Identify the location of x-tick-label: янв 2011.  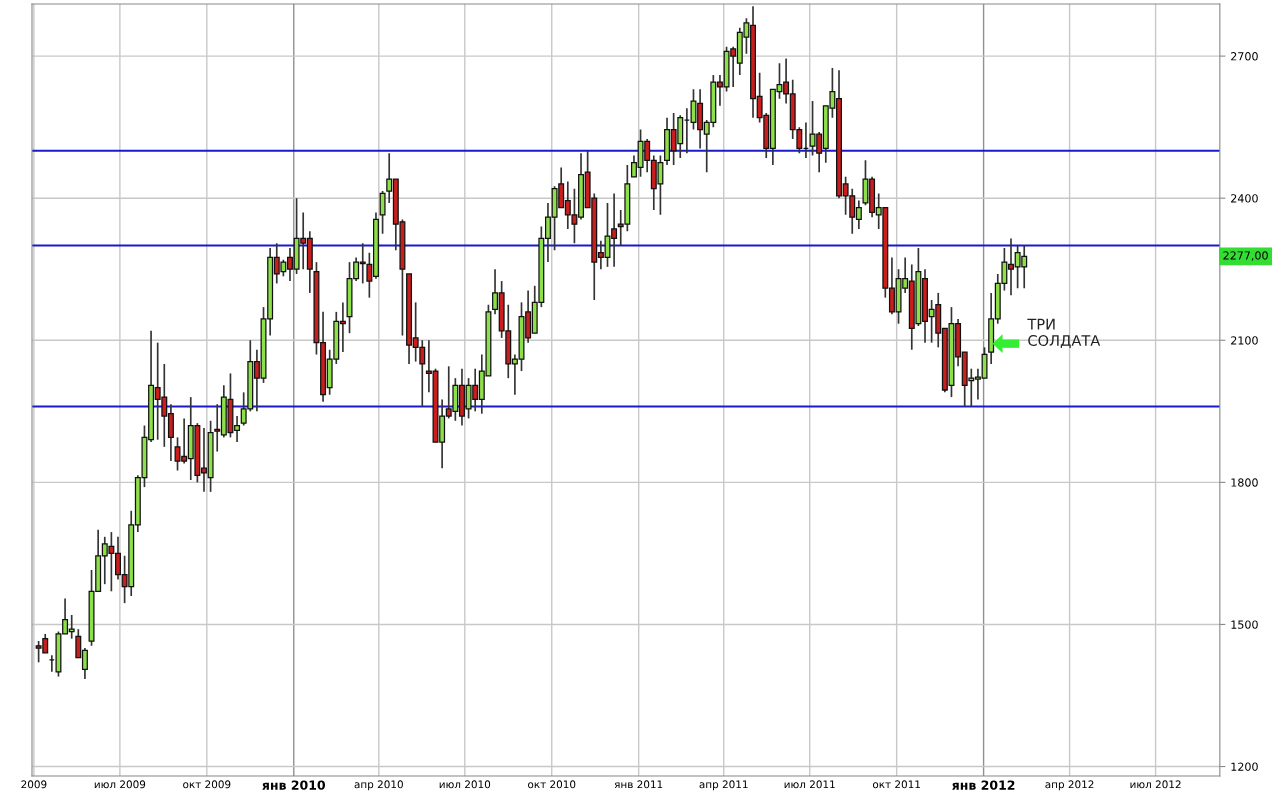
(638, 784).